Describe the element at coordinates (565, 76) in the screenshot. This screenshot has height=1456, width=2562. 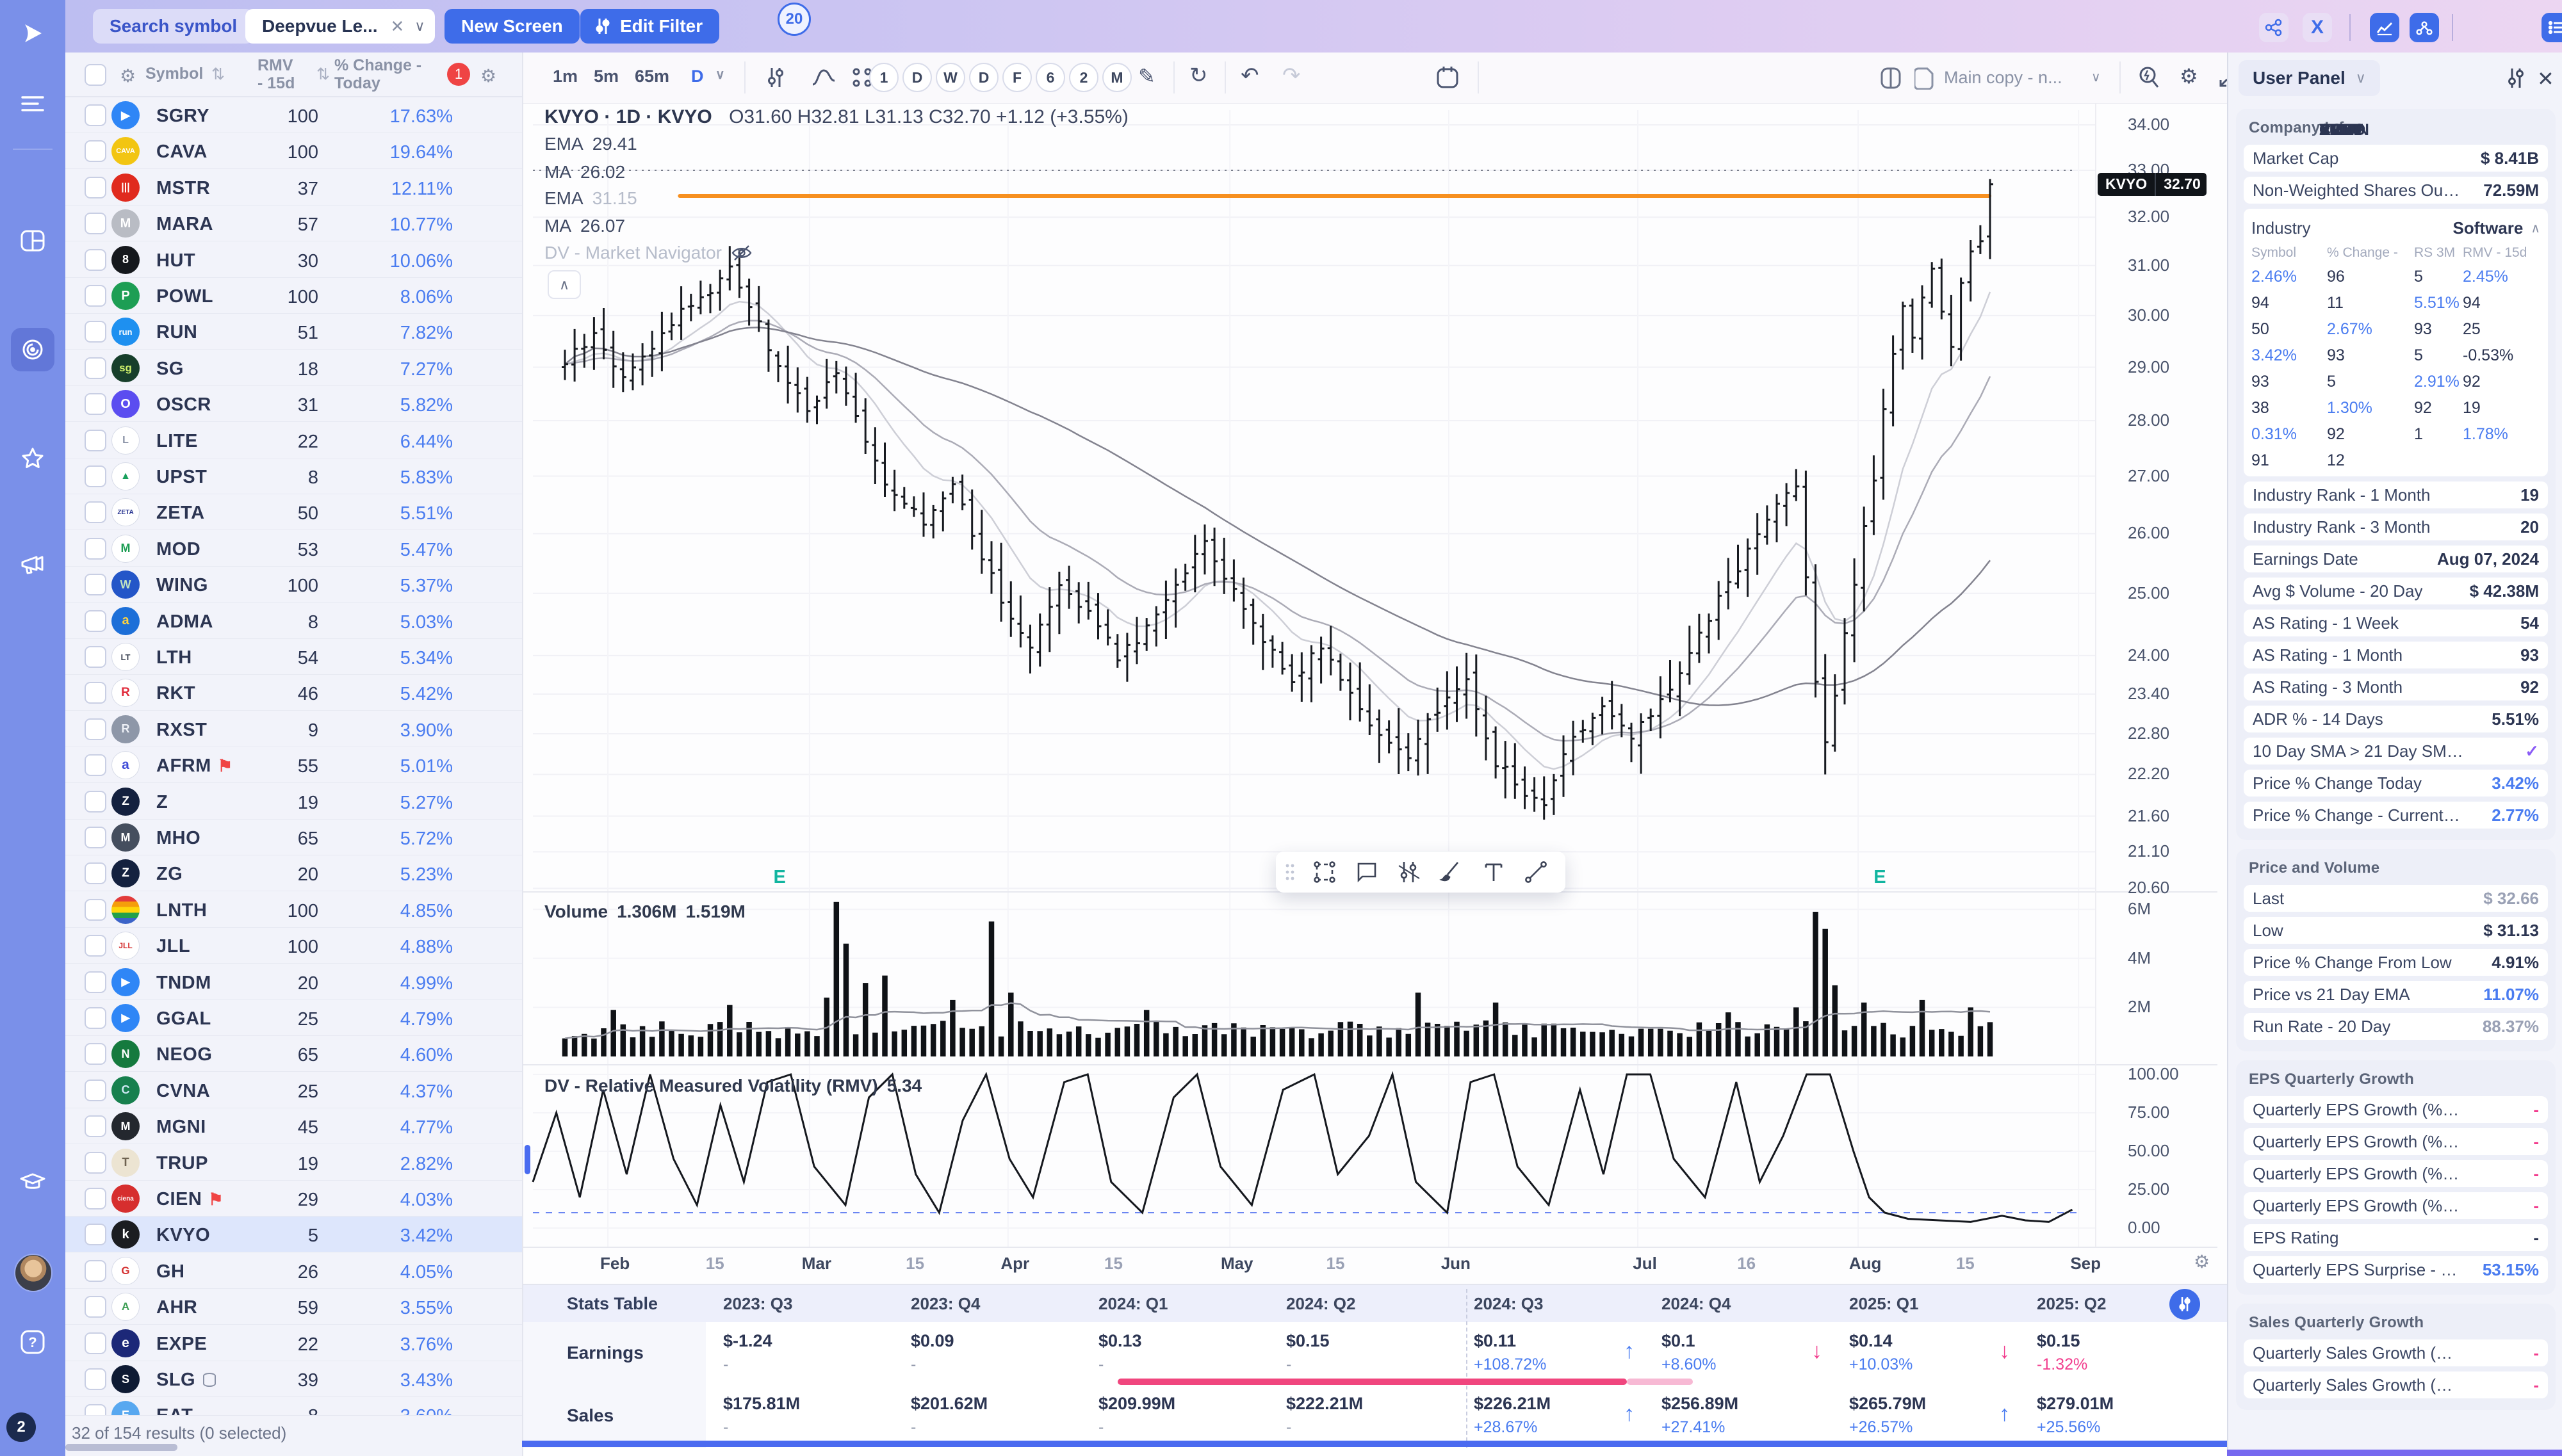
I see `tf-1m: 1m` at that location.